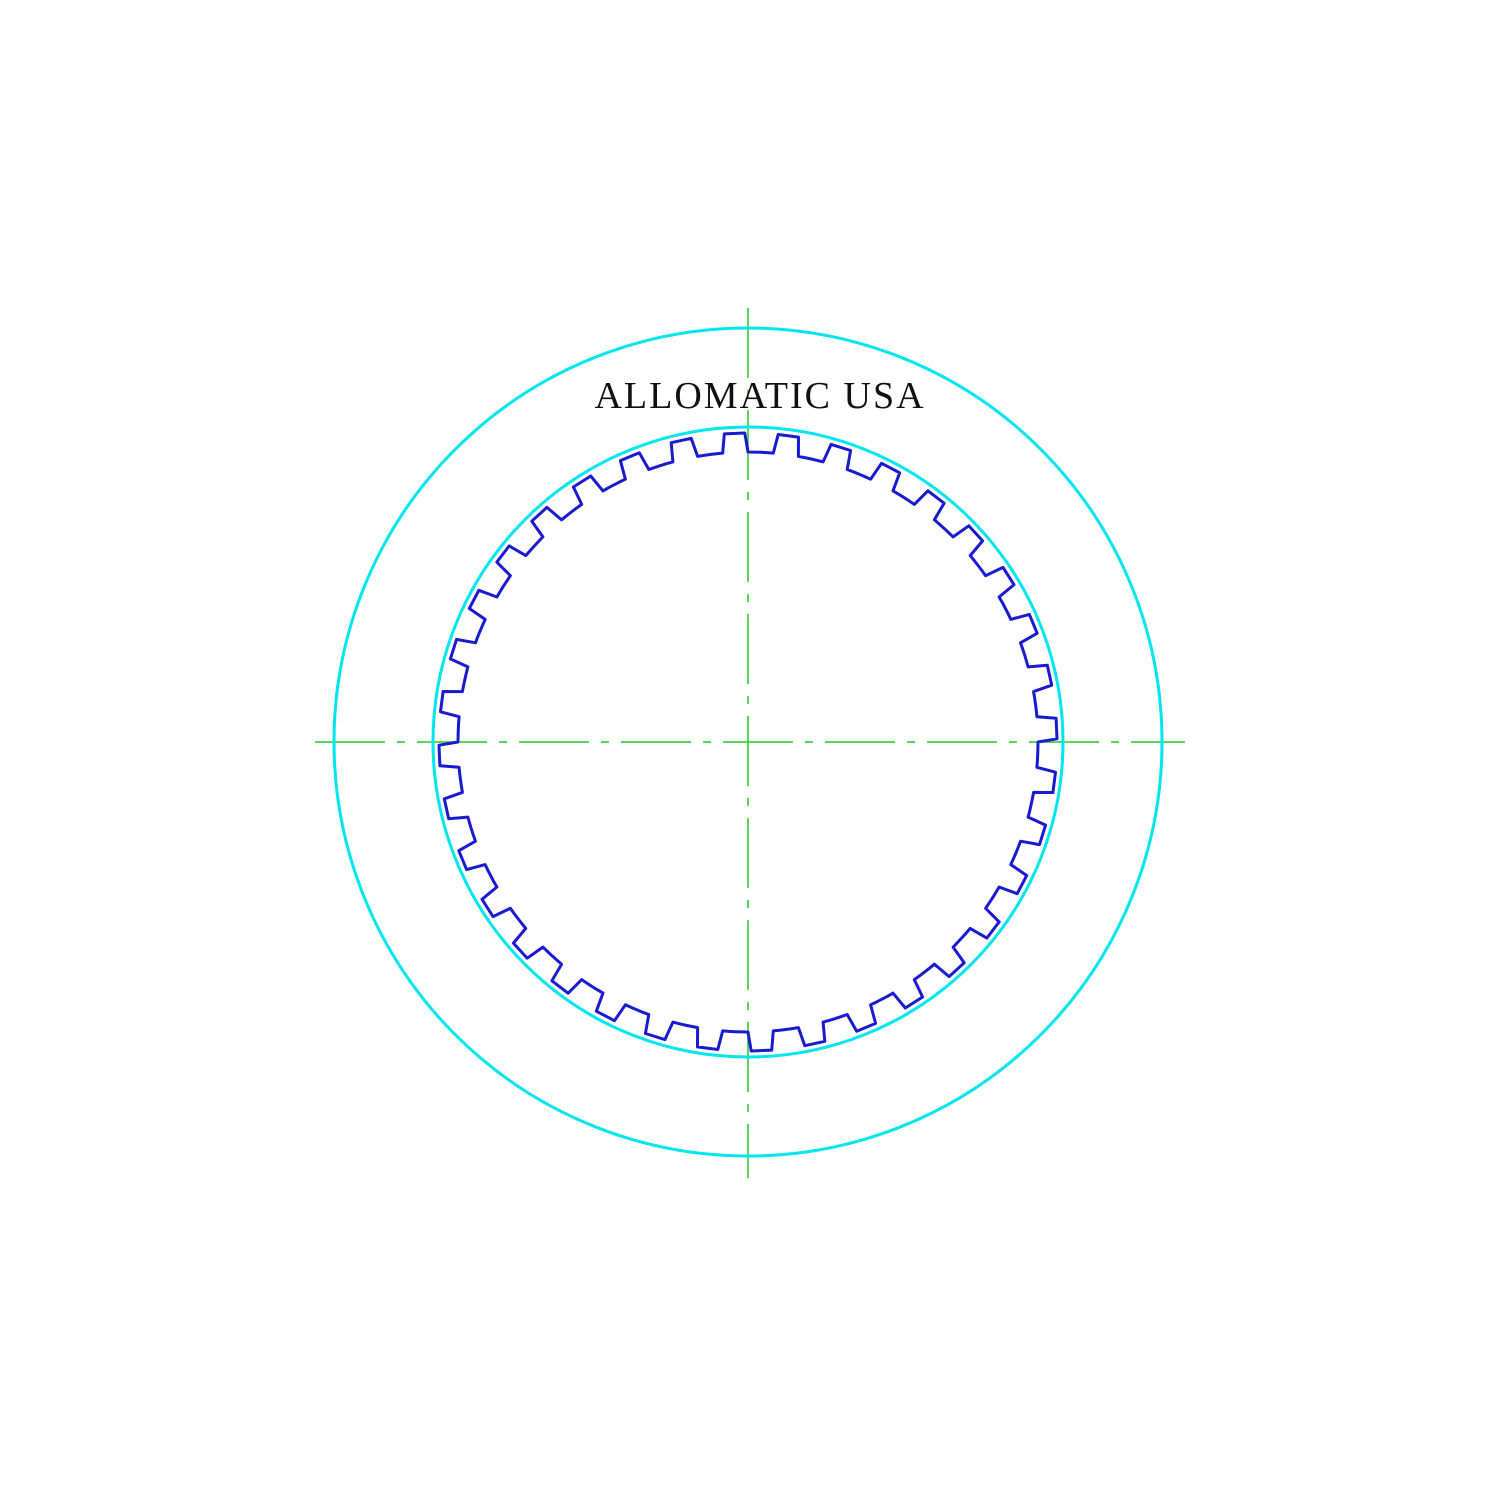 The height and width of the screenshot is (1500, 1500). Describe the element at coordinates (759, 396) in the screenshot. I see `manufacturer-label: ALLOMATIC USA` at that location.